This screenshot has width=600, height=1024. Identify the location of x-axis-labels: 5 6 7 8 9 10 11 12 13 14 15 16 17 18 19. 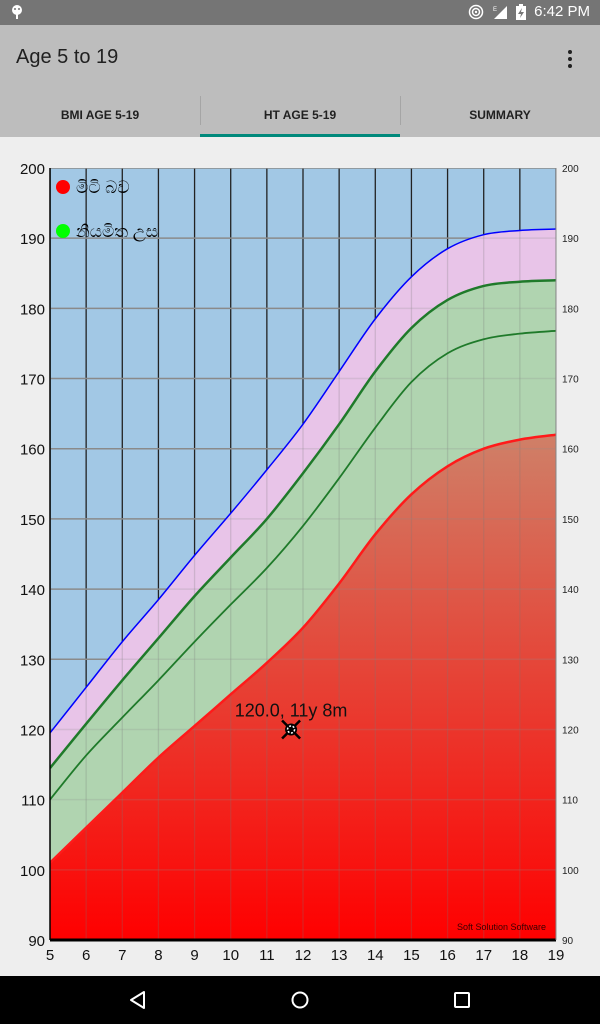
(305, 955).